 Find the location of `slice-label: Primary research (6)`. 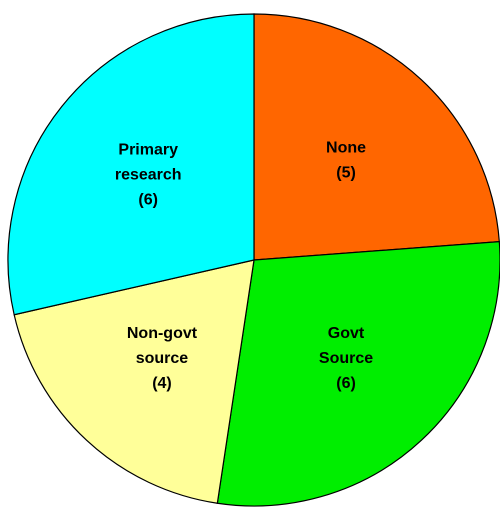

slice-label: Primary research (6) is located at coordinates (148, 175).